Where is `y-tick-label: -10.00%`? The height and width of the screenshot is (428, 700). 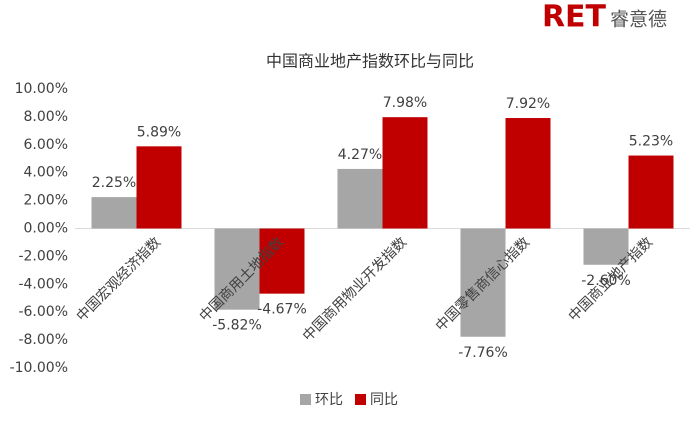
y-tick-label: -10.00% is located at coordinates (39, 368).